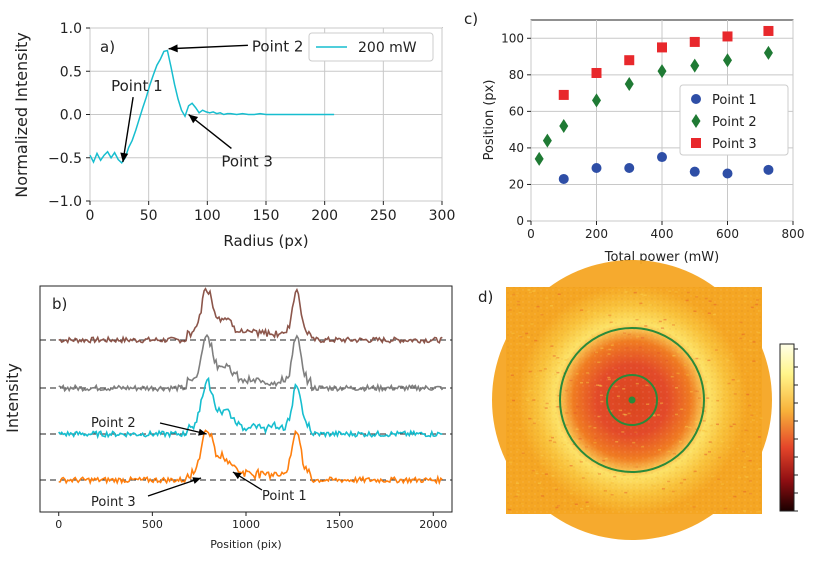  I want to click on panel-b-label: b), so click(59, 304).